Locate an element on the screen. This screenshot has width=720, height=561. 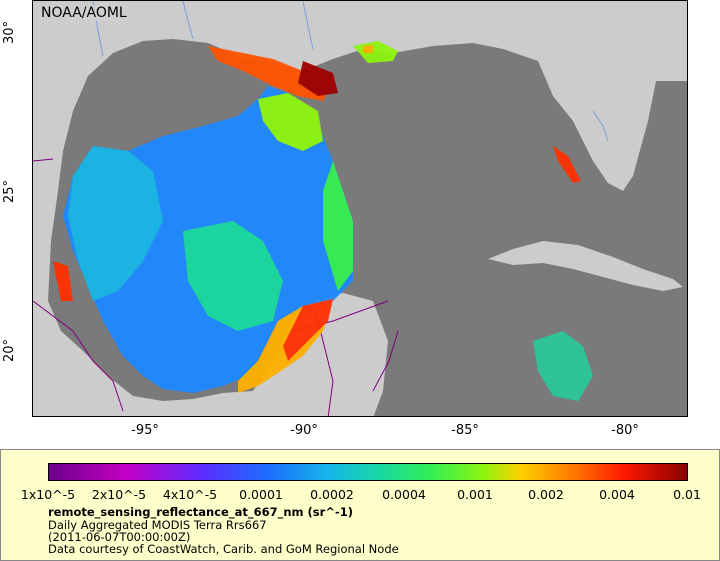
colorbar-label: 0.002 is located at coordinates (546, 494).